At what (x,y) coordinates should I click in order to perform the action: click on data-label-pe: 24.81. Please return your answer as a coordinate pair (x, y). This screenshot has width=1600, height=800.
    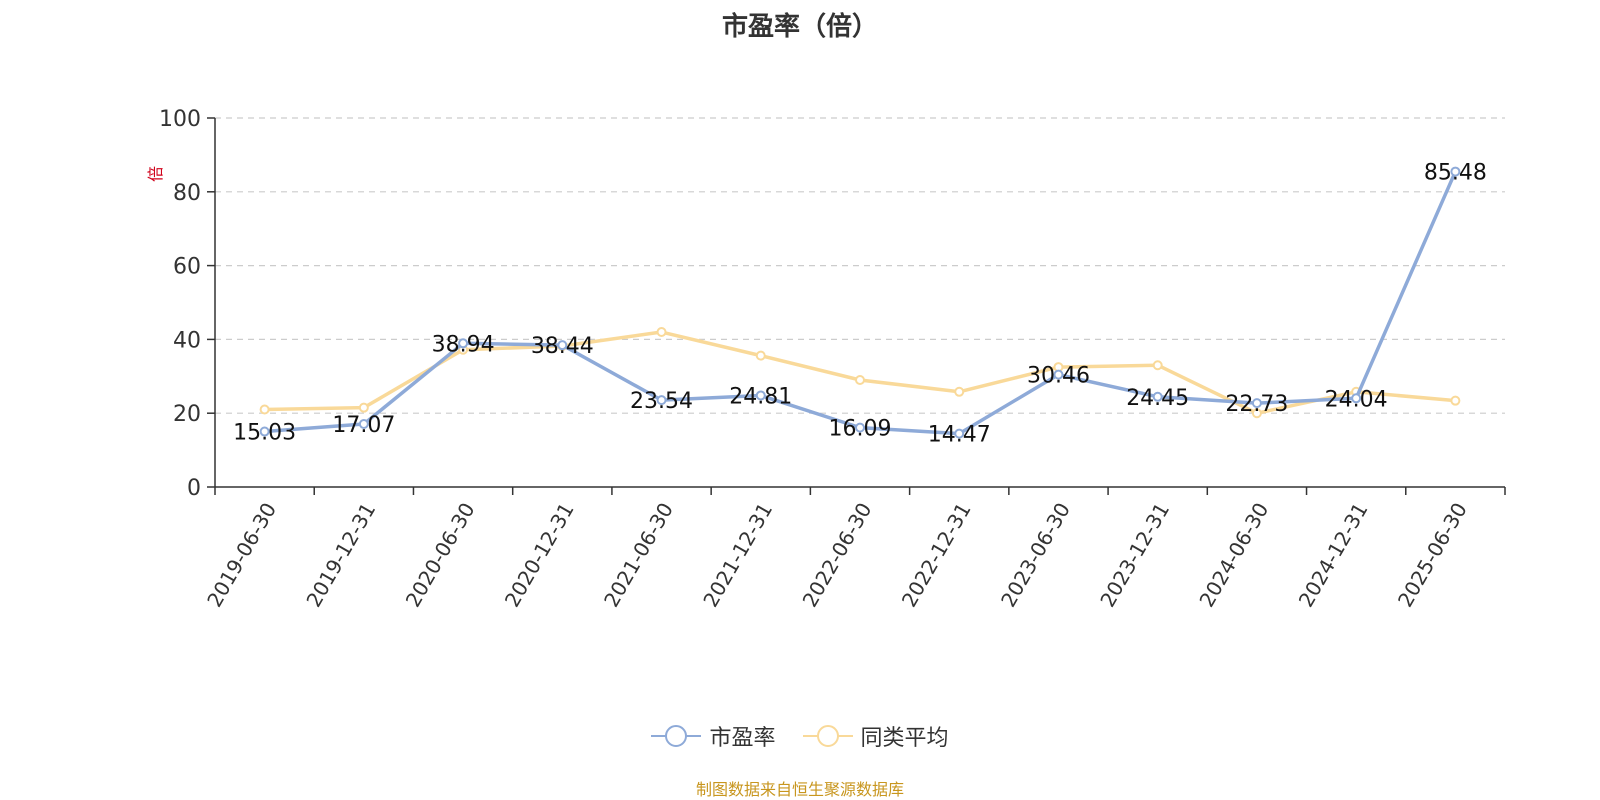
    Looking at the image, I should click on (760, 396).